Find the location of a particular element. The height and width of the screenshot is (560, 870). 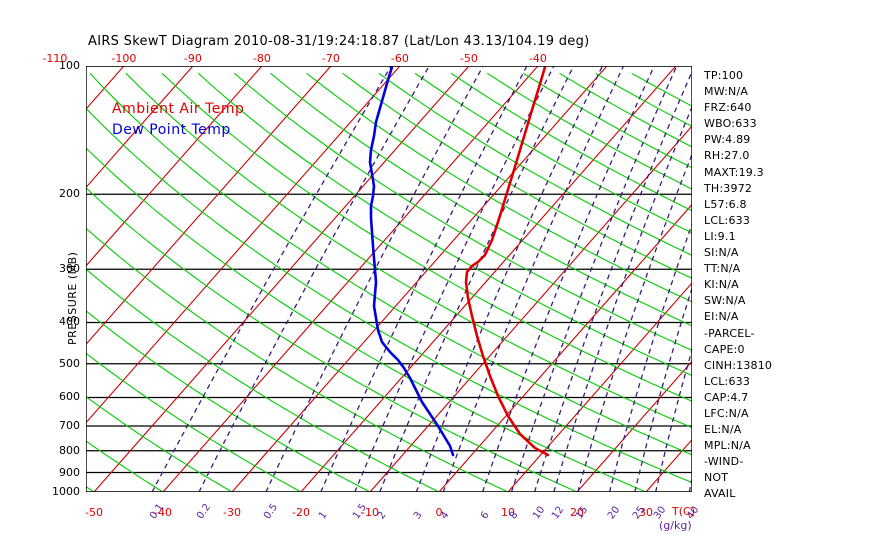

mixing-ratio-tick-25: 25 is located at coordinates (639, 513).